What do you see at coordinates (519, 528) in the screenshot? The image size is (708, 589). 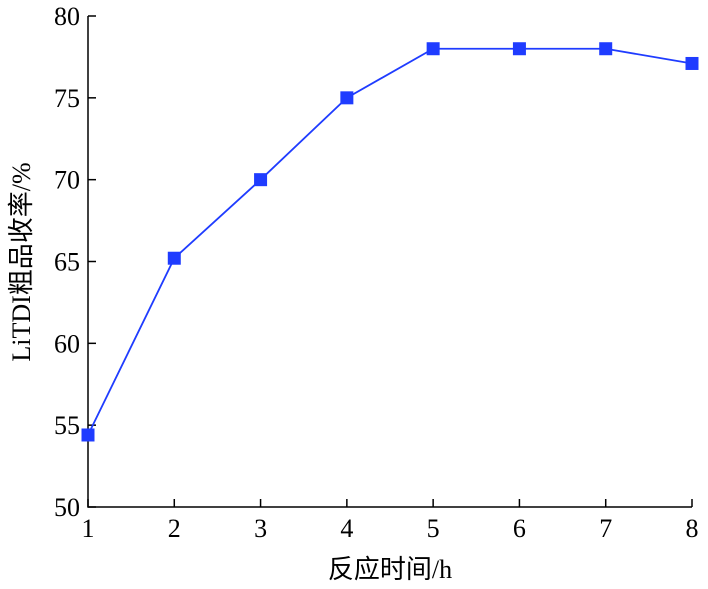 I see `x-tick-label: 6` at bounding box center [519, 528].